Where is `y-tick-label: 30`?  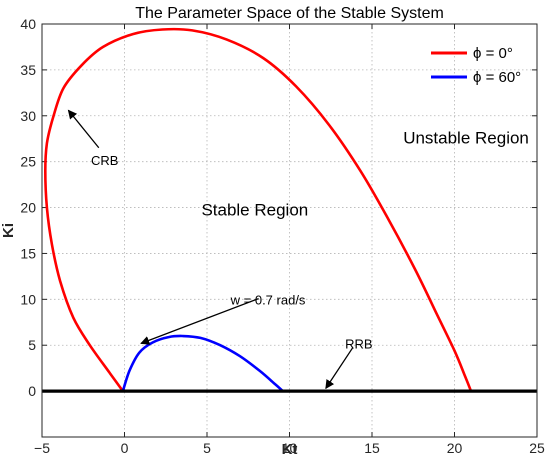 y-tick-label: 30 is located at coordinates (28, 116).